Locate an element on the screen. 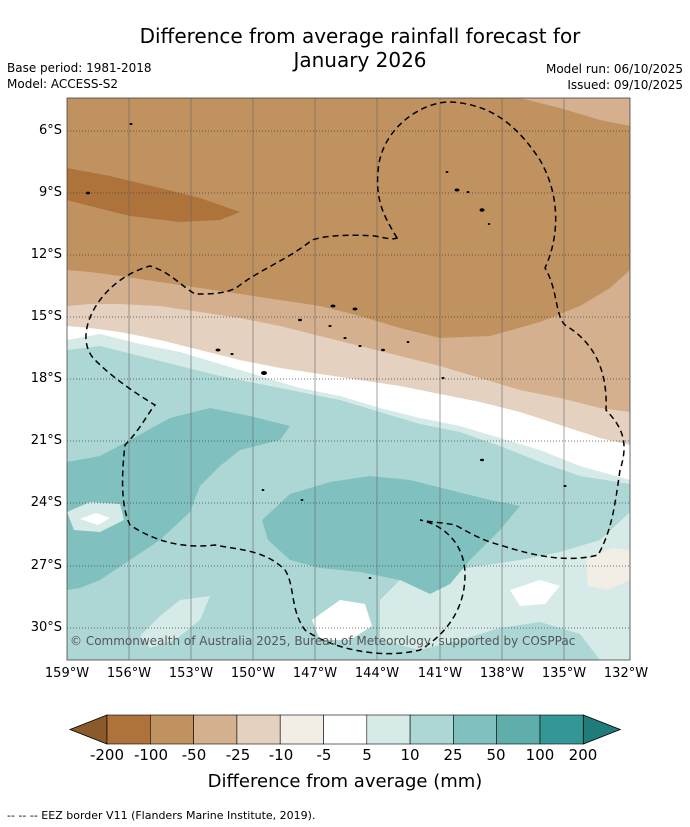  colorbar-tick-label: -100 is located at coordinates (151, 755).